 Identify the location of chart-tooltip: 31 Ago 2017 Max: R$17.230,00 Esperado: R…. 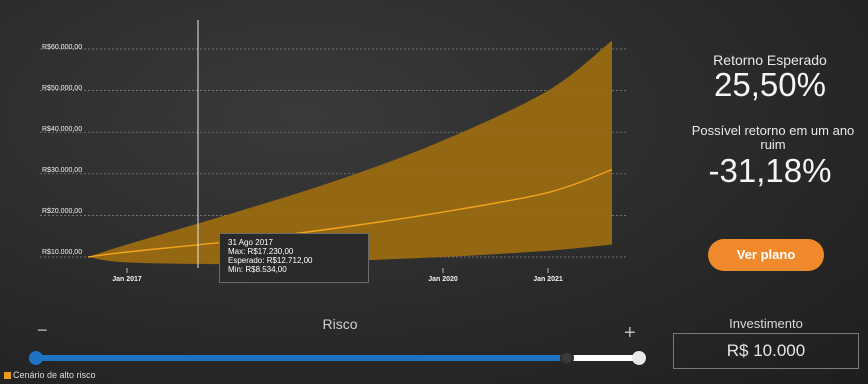
(294, 258).